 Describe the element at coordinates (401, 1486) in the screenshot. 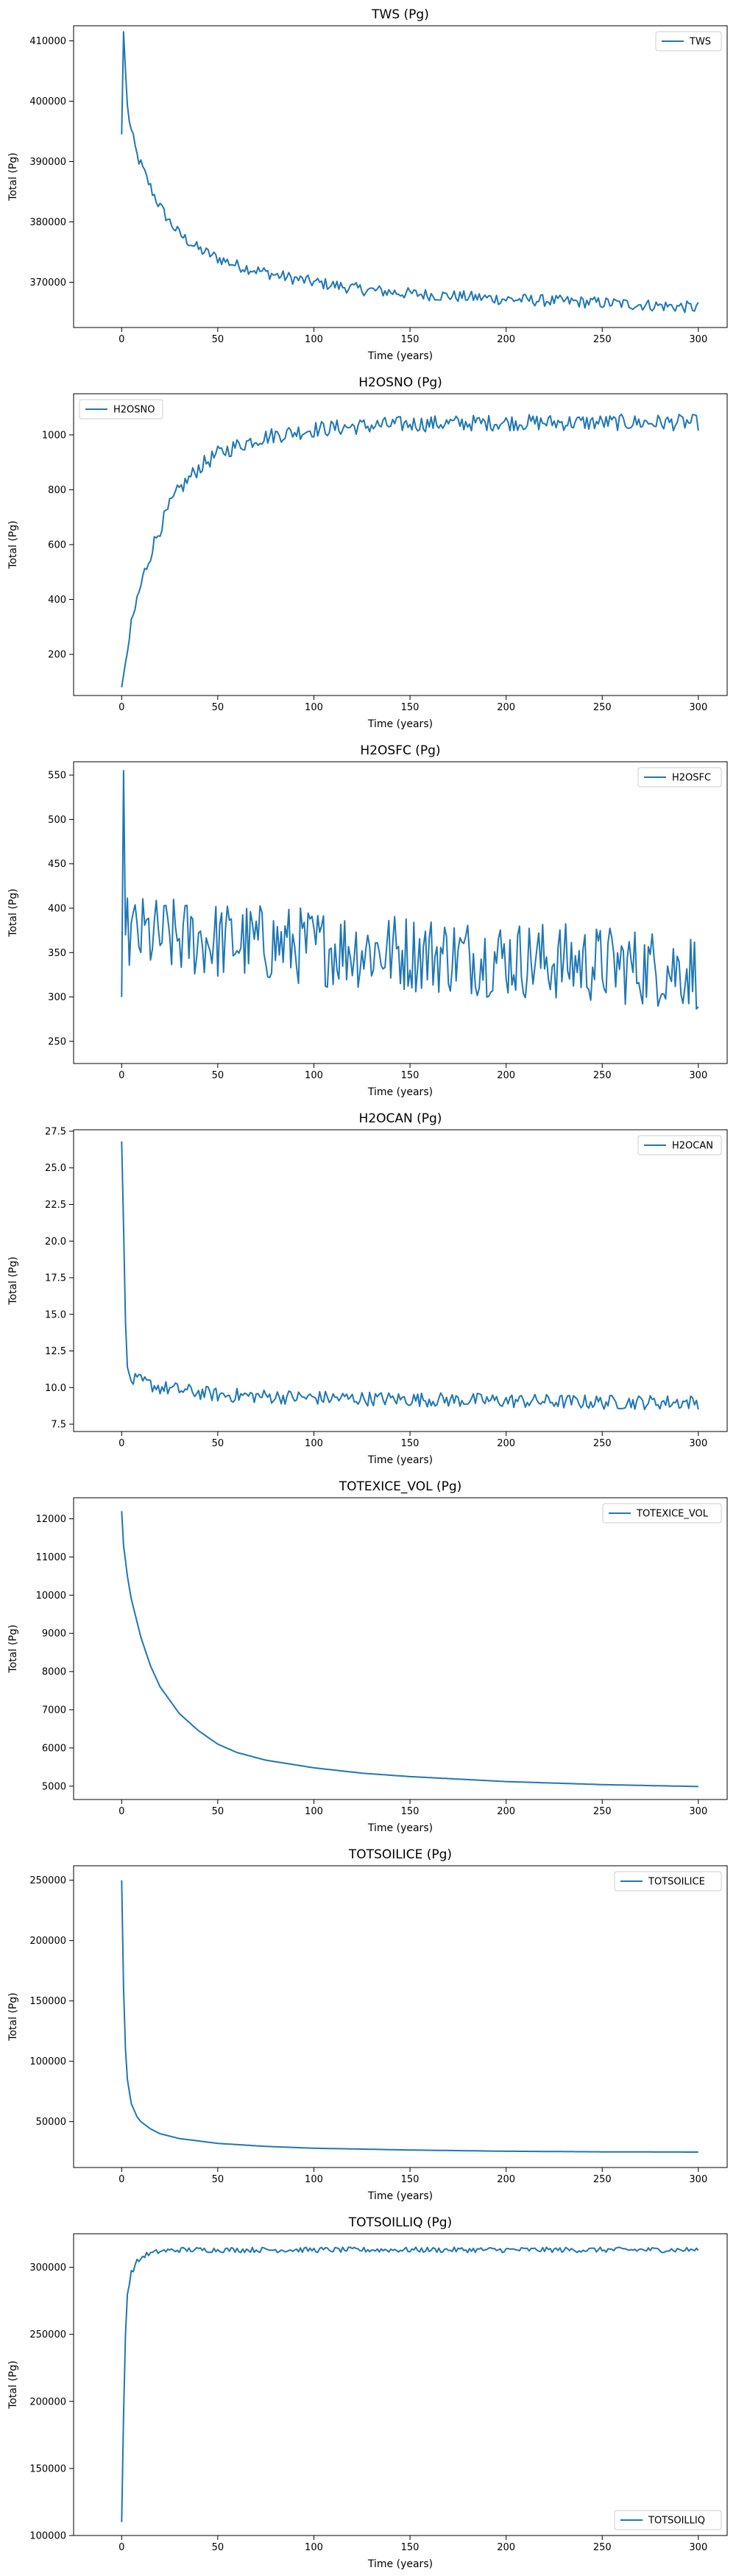

I see `chart-title: TOTEXICE_VOL (Pg)` at that location.